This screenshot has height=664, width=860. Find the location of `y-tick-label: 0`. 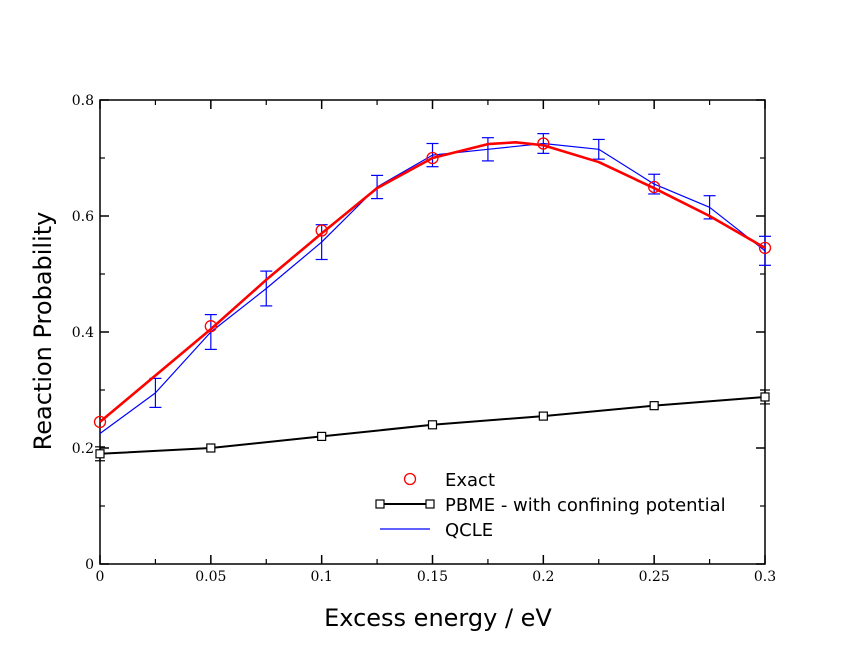

y-tick-label: 0 is located at coordinates (89, 565).